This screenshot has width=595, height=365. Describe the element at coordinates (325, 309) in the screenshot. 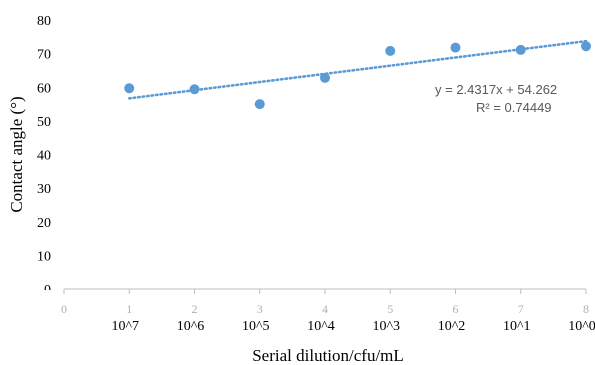

I see `x-tick-number: 4` at that location.